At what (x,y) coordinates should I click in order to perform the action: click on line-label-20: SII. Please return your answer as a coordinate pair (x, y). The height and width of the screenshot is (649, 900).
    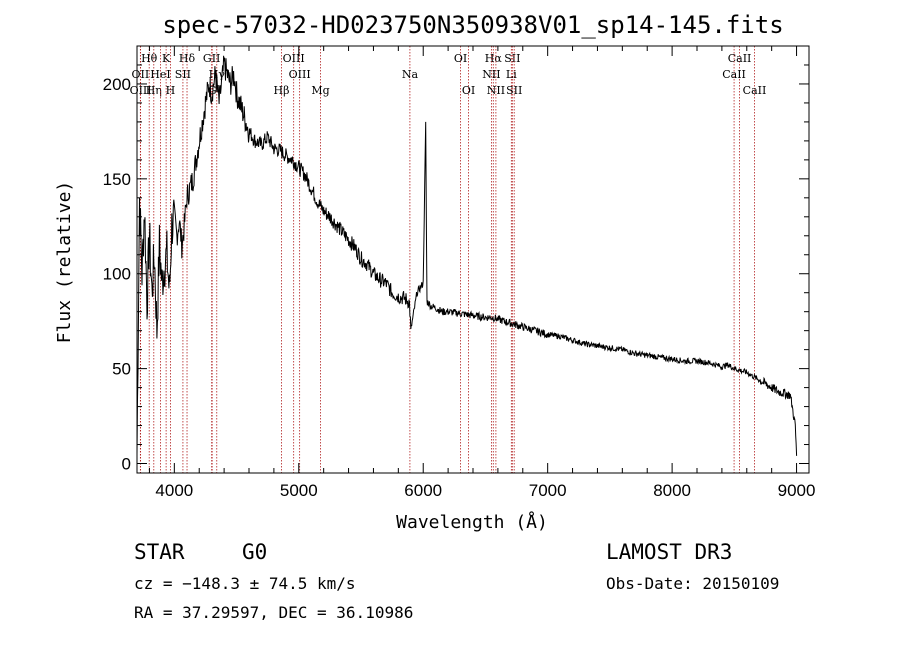
    Looking at the image, I should click on (512, 58).